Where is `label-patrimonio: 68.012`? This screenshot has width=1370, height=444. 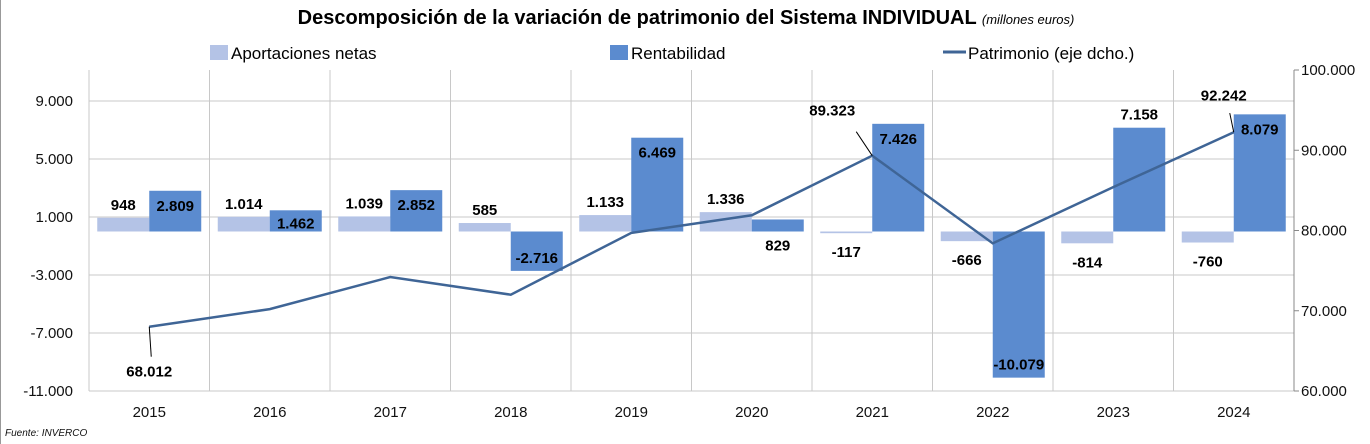
label-patrimonio: 68.012 is located at coordinates (149, 372).